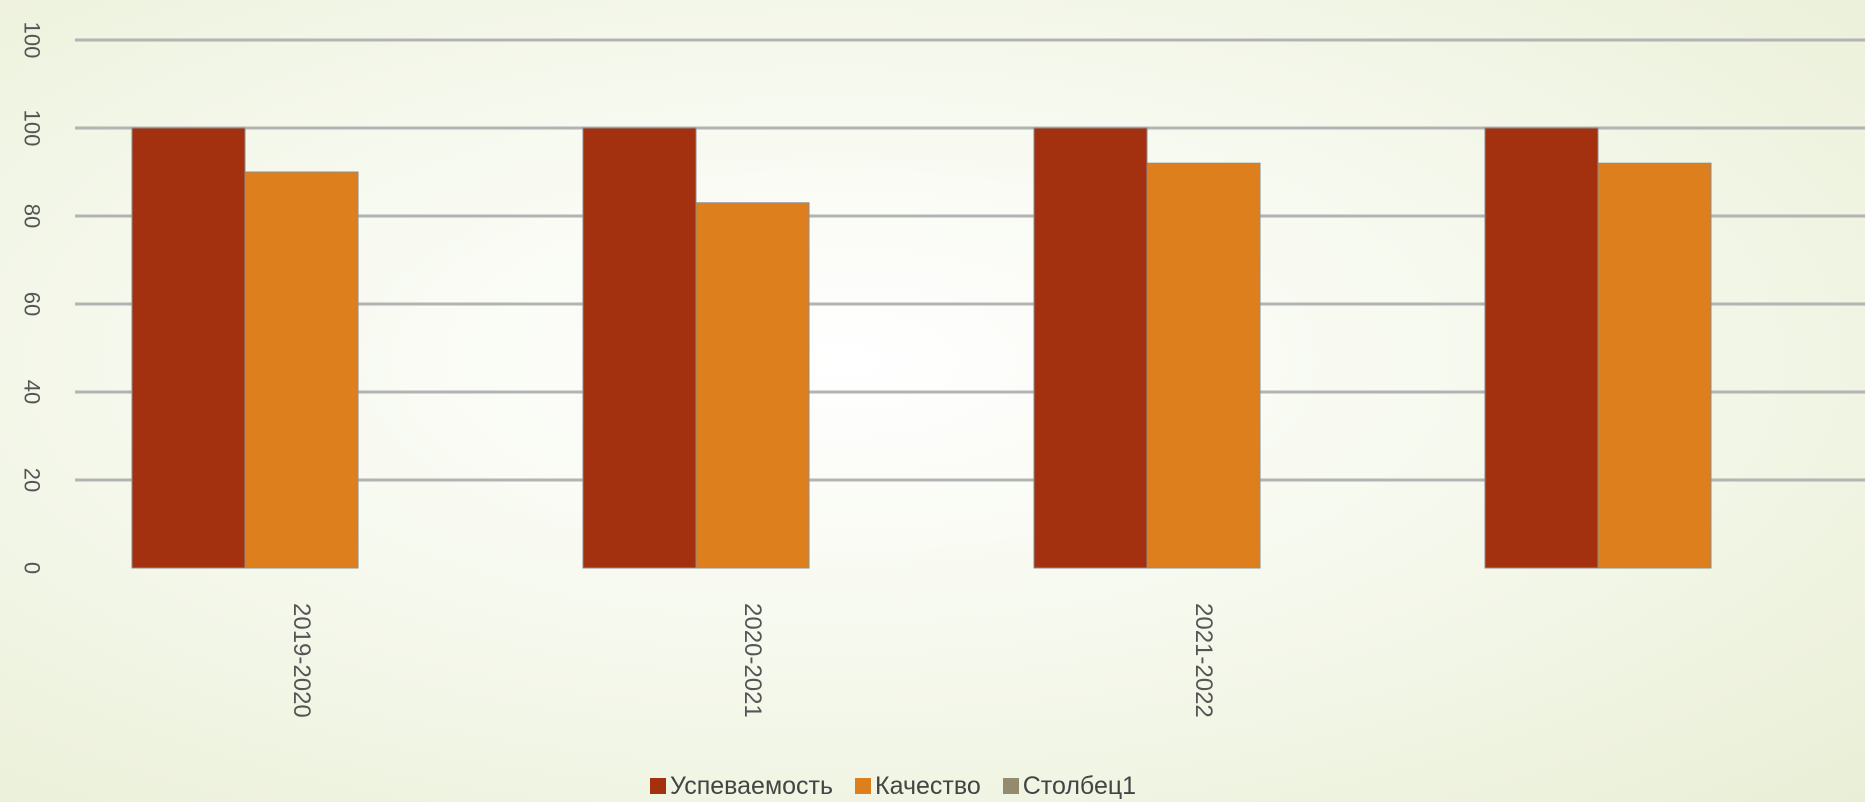 This screenshot has height=802, width=1865. I want to click on x-category-label: 2020-2021, so click(752, 660).